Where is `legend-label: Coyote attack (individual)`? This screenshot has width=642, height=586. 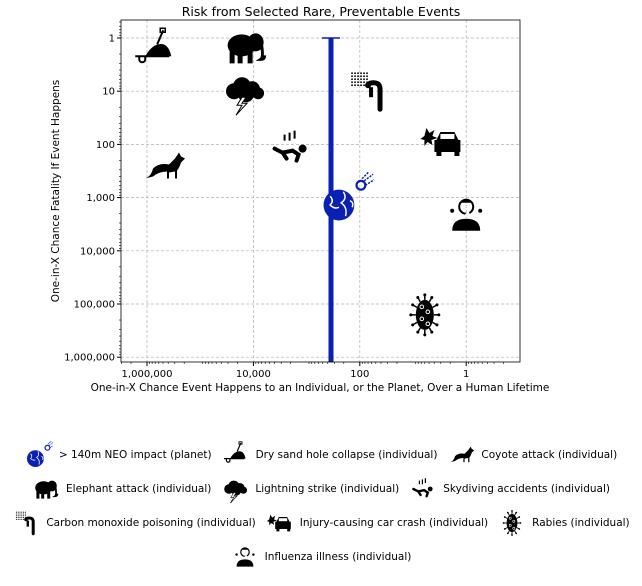 legend-label: Coyote attack (individual) is located at coordinates (549, 455).